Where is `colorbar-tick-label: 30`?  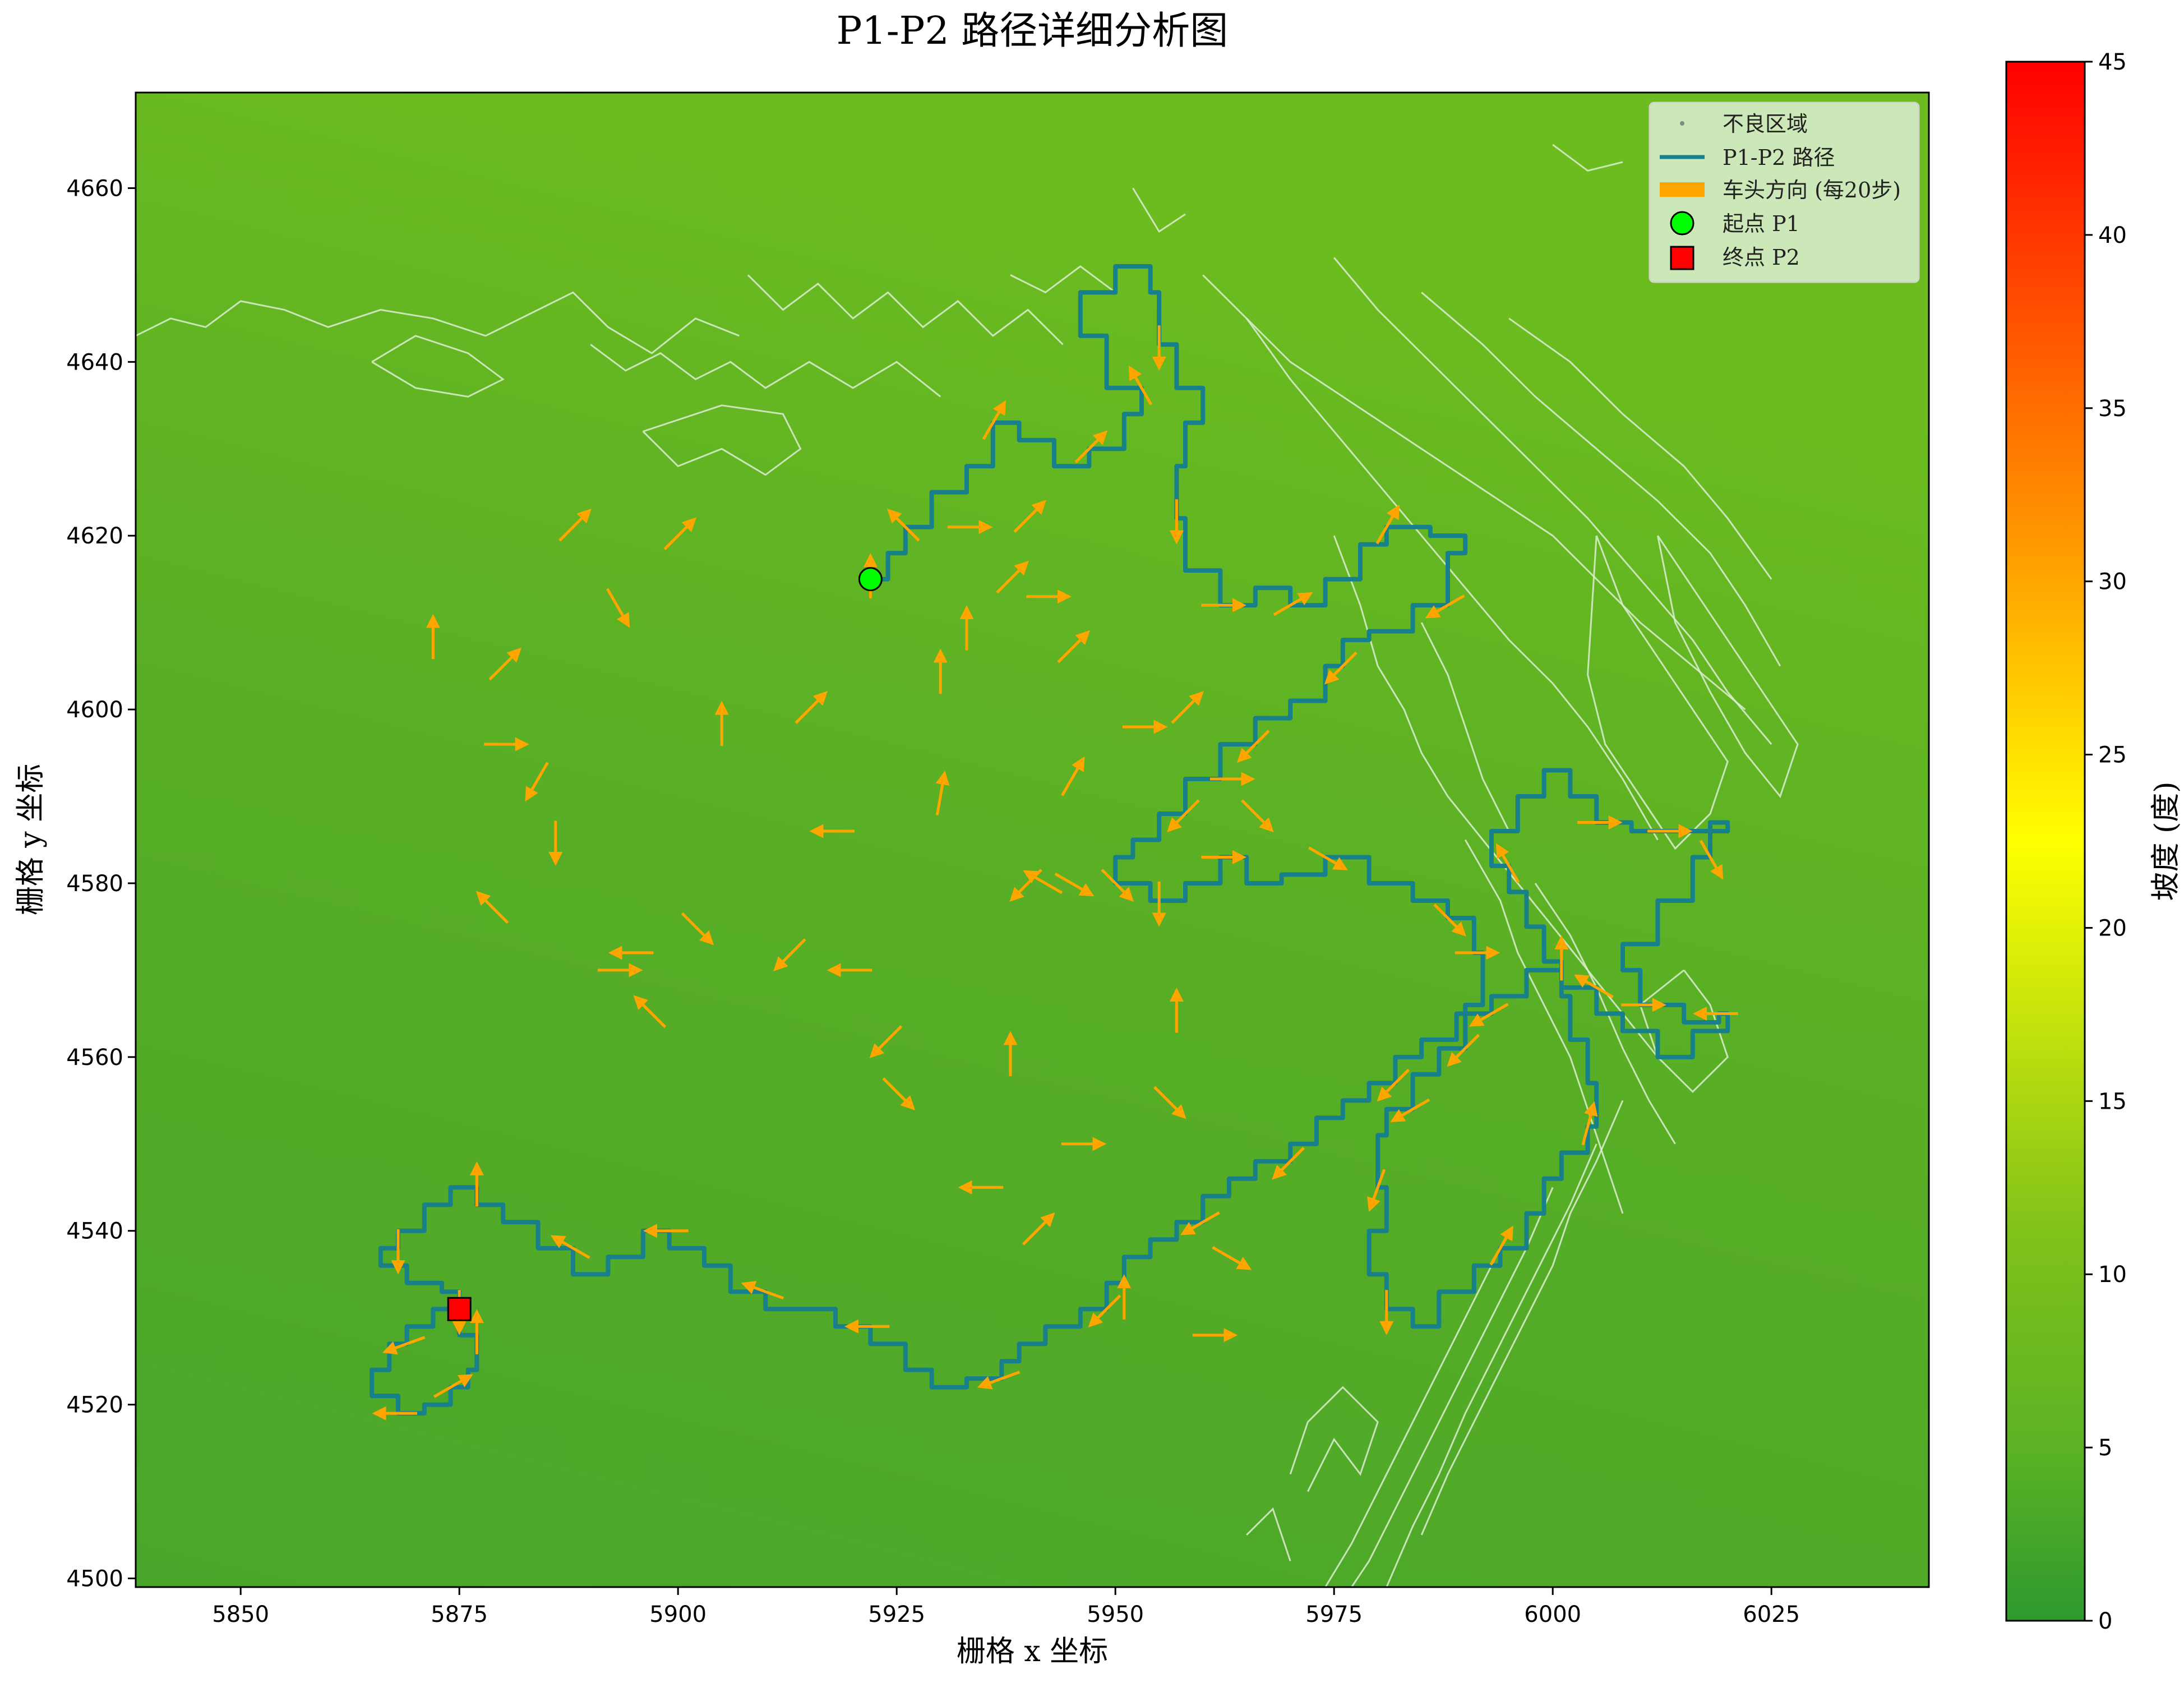
colorbar-tick-label: 30 is located at coordinates (2112, 582).